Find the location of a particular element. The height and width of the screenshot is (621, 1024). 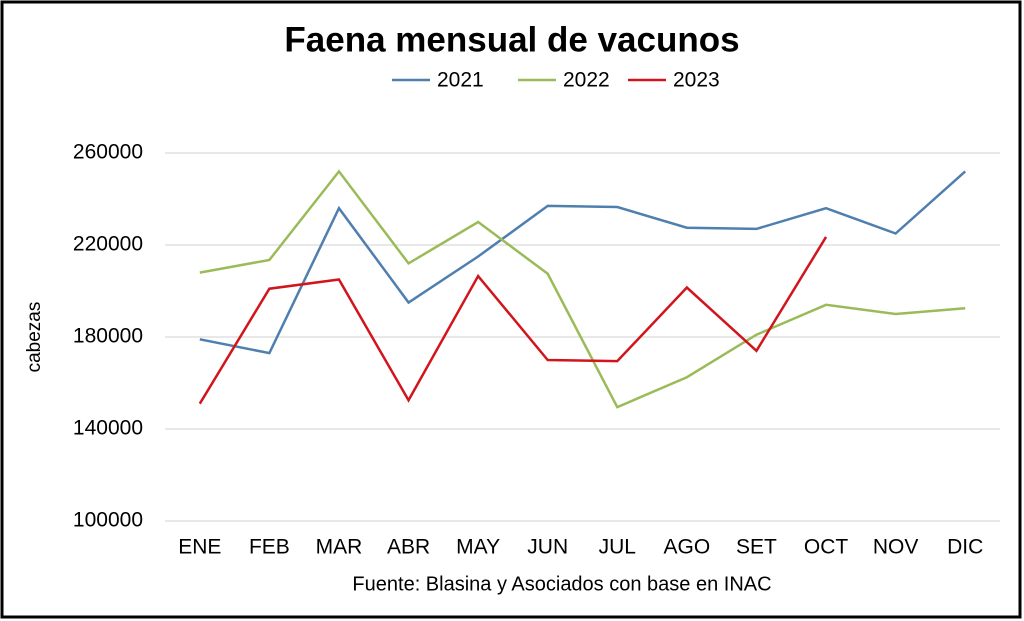

legend-label: 2023 is located at coordinates (696, 80).